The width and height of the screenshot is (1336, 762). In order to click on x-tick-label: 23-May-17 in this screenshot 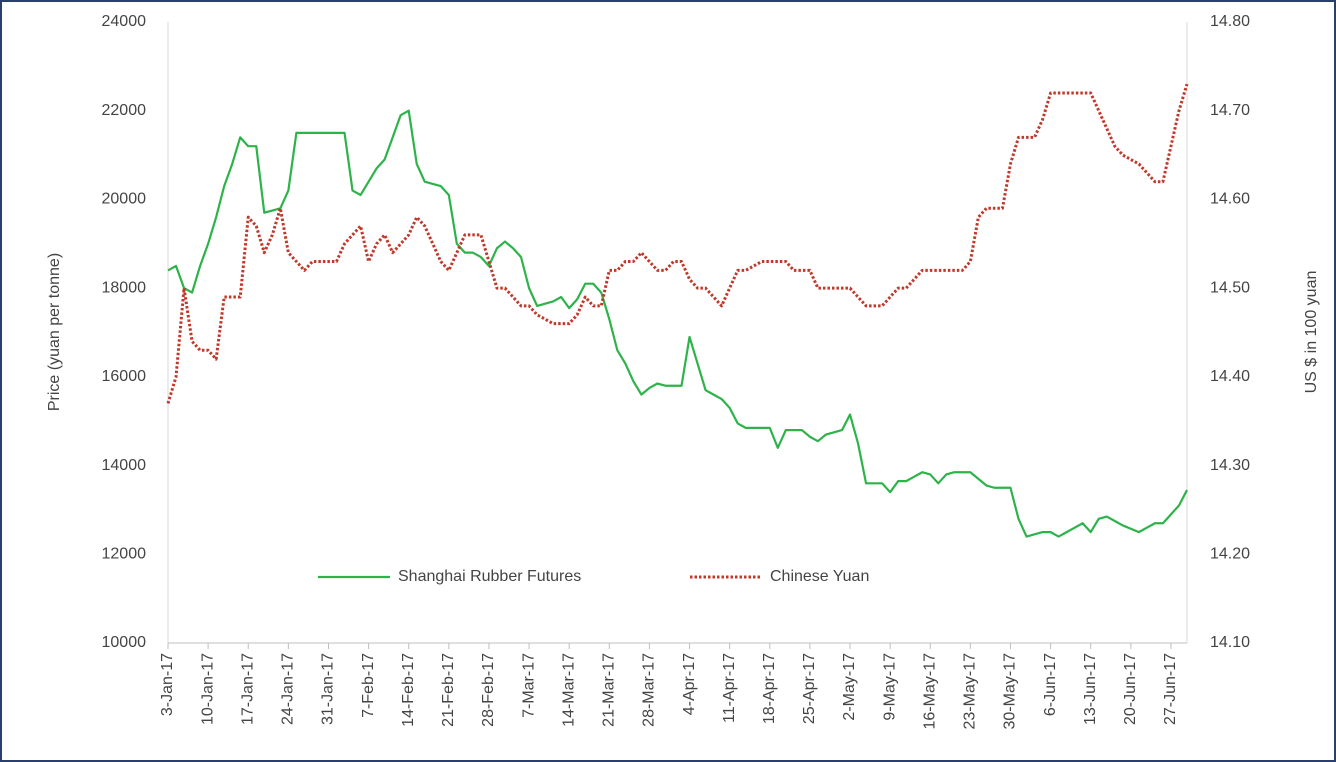, I will do `click(970, 691)`.